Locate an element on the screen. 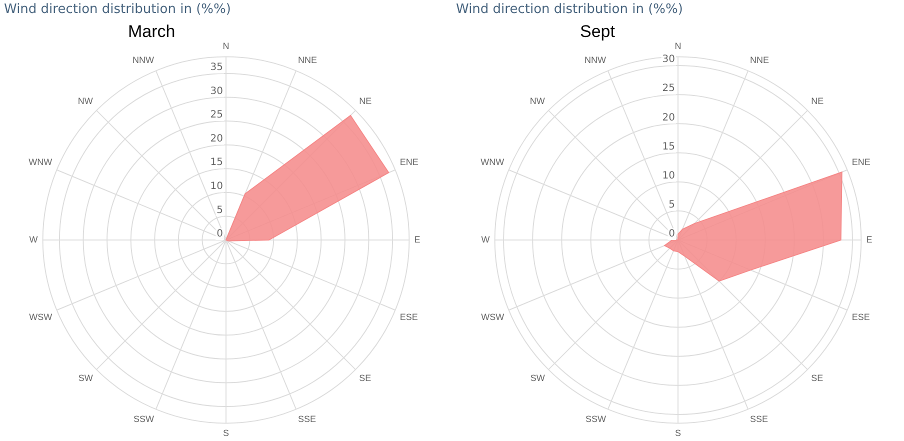 This screenshot has height=441, width=904. chart-subtitle: March is located at coordinates (152, 32).